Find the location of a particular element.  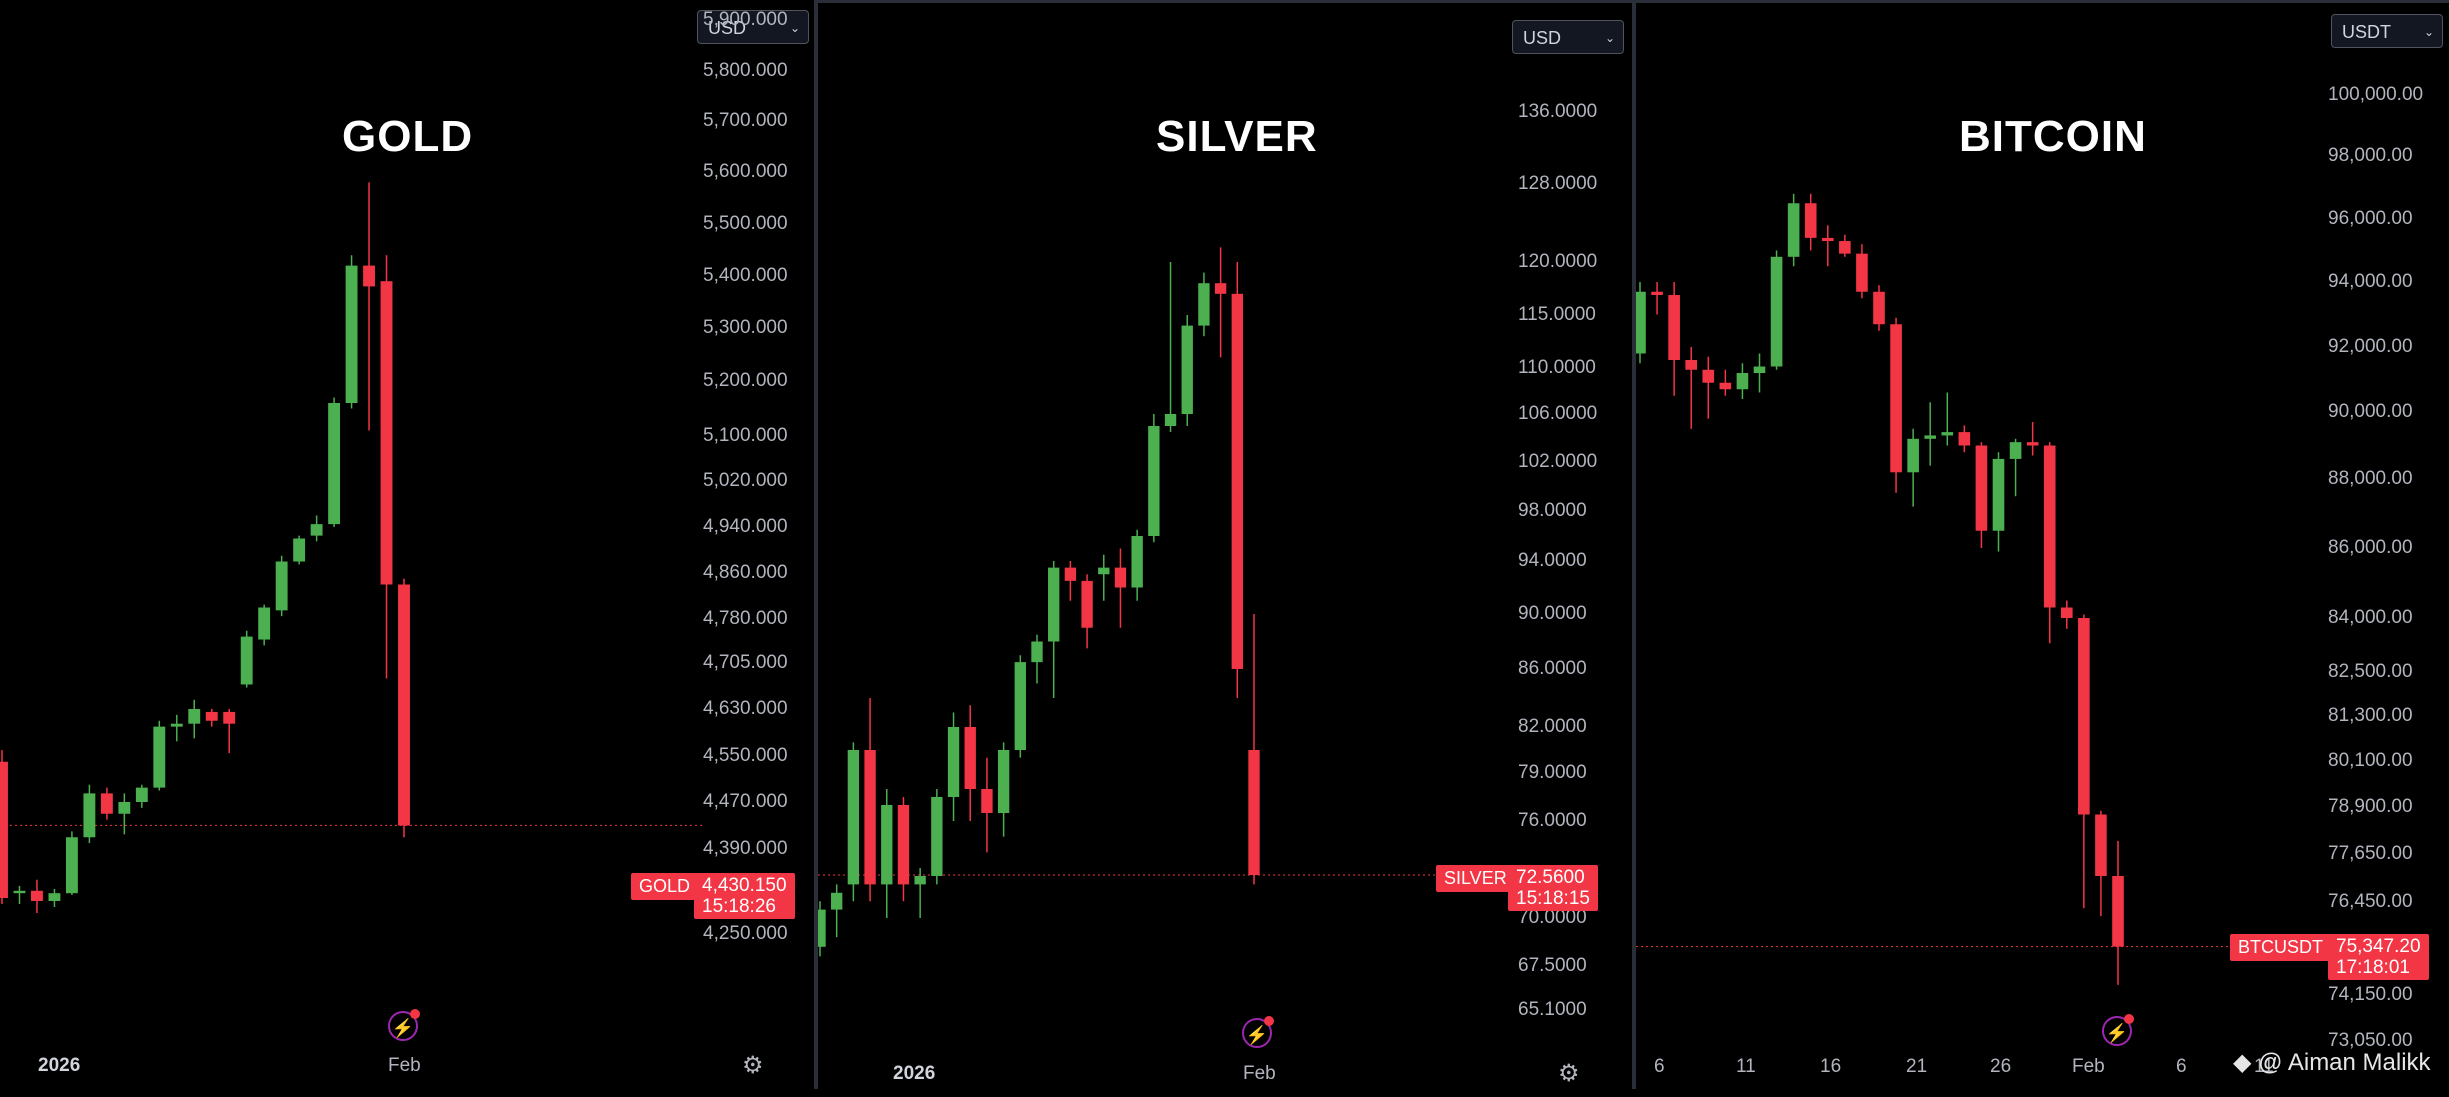

x-axis-label: Feb is located at coordinates (2088, 1066).